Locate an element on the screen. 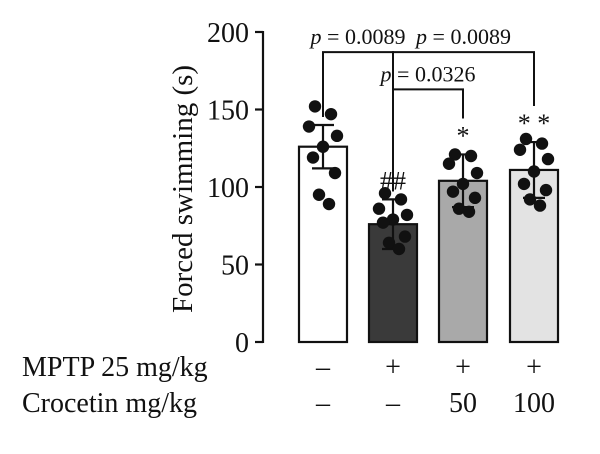 The width and height of the screenshot is (600, 454). p-value: = 0.0326 is located at coordinates (434, 73).